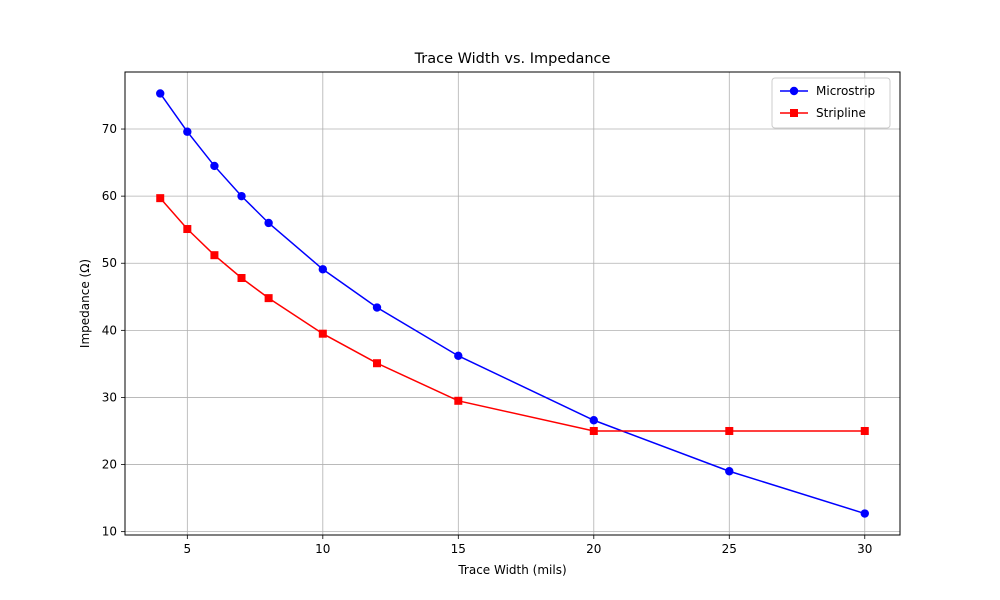 The height and width of the screenshot is (600, 1000). Describe the element at coordinates (109, 196) in the screenshot. I see `y-tick-label: 60` at that location.